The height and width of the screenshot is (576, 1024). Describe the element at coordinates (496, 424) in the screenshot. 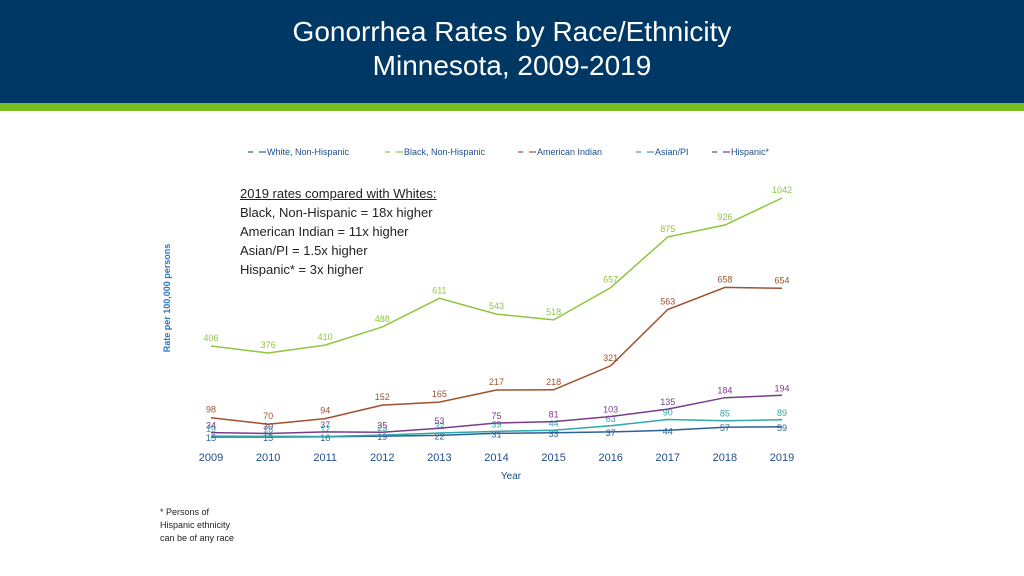

I see `data-label-asian-pi: 39` at that location.